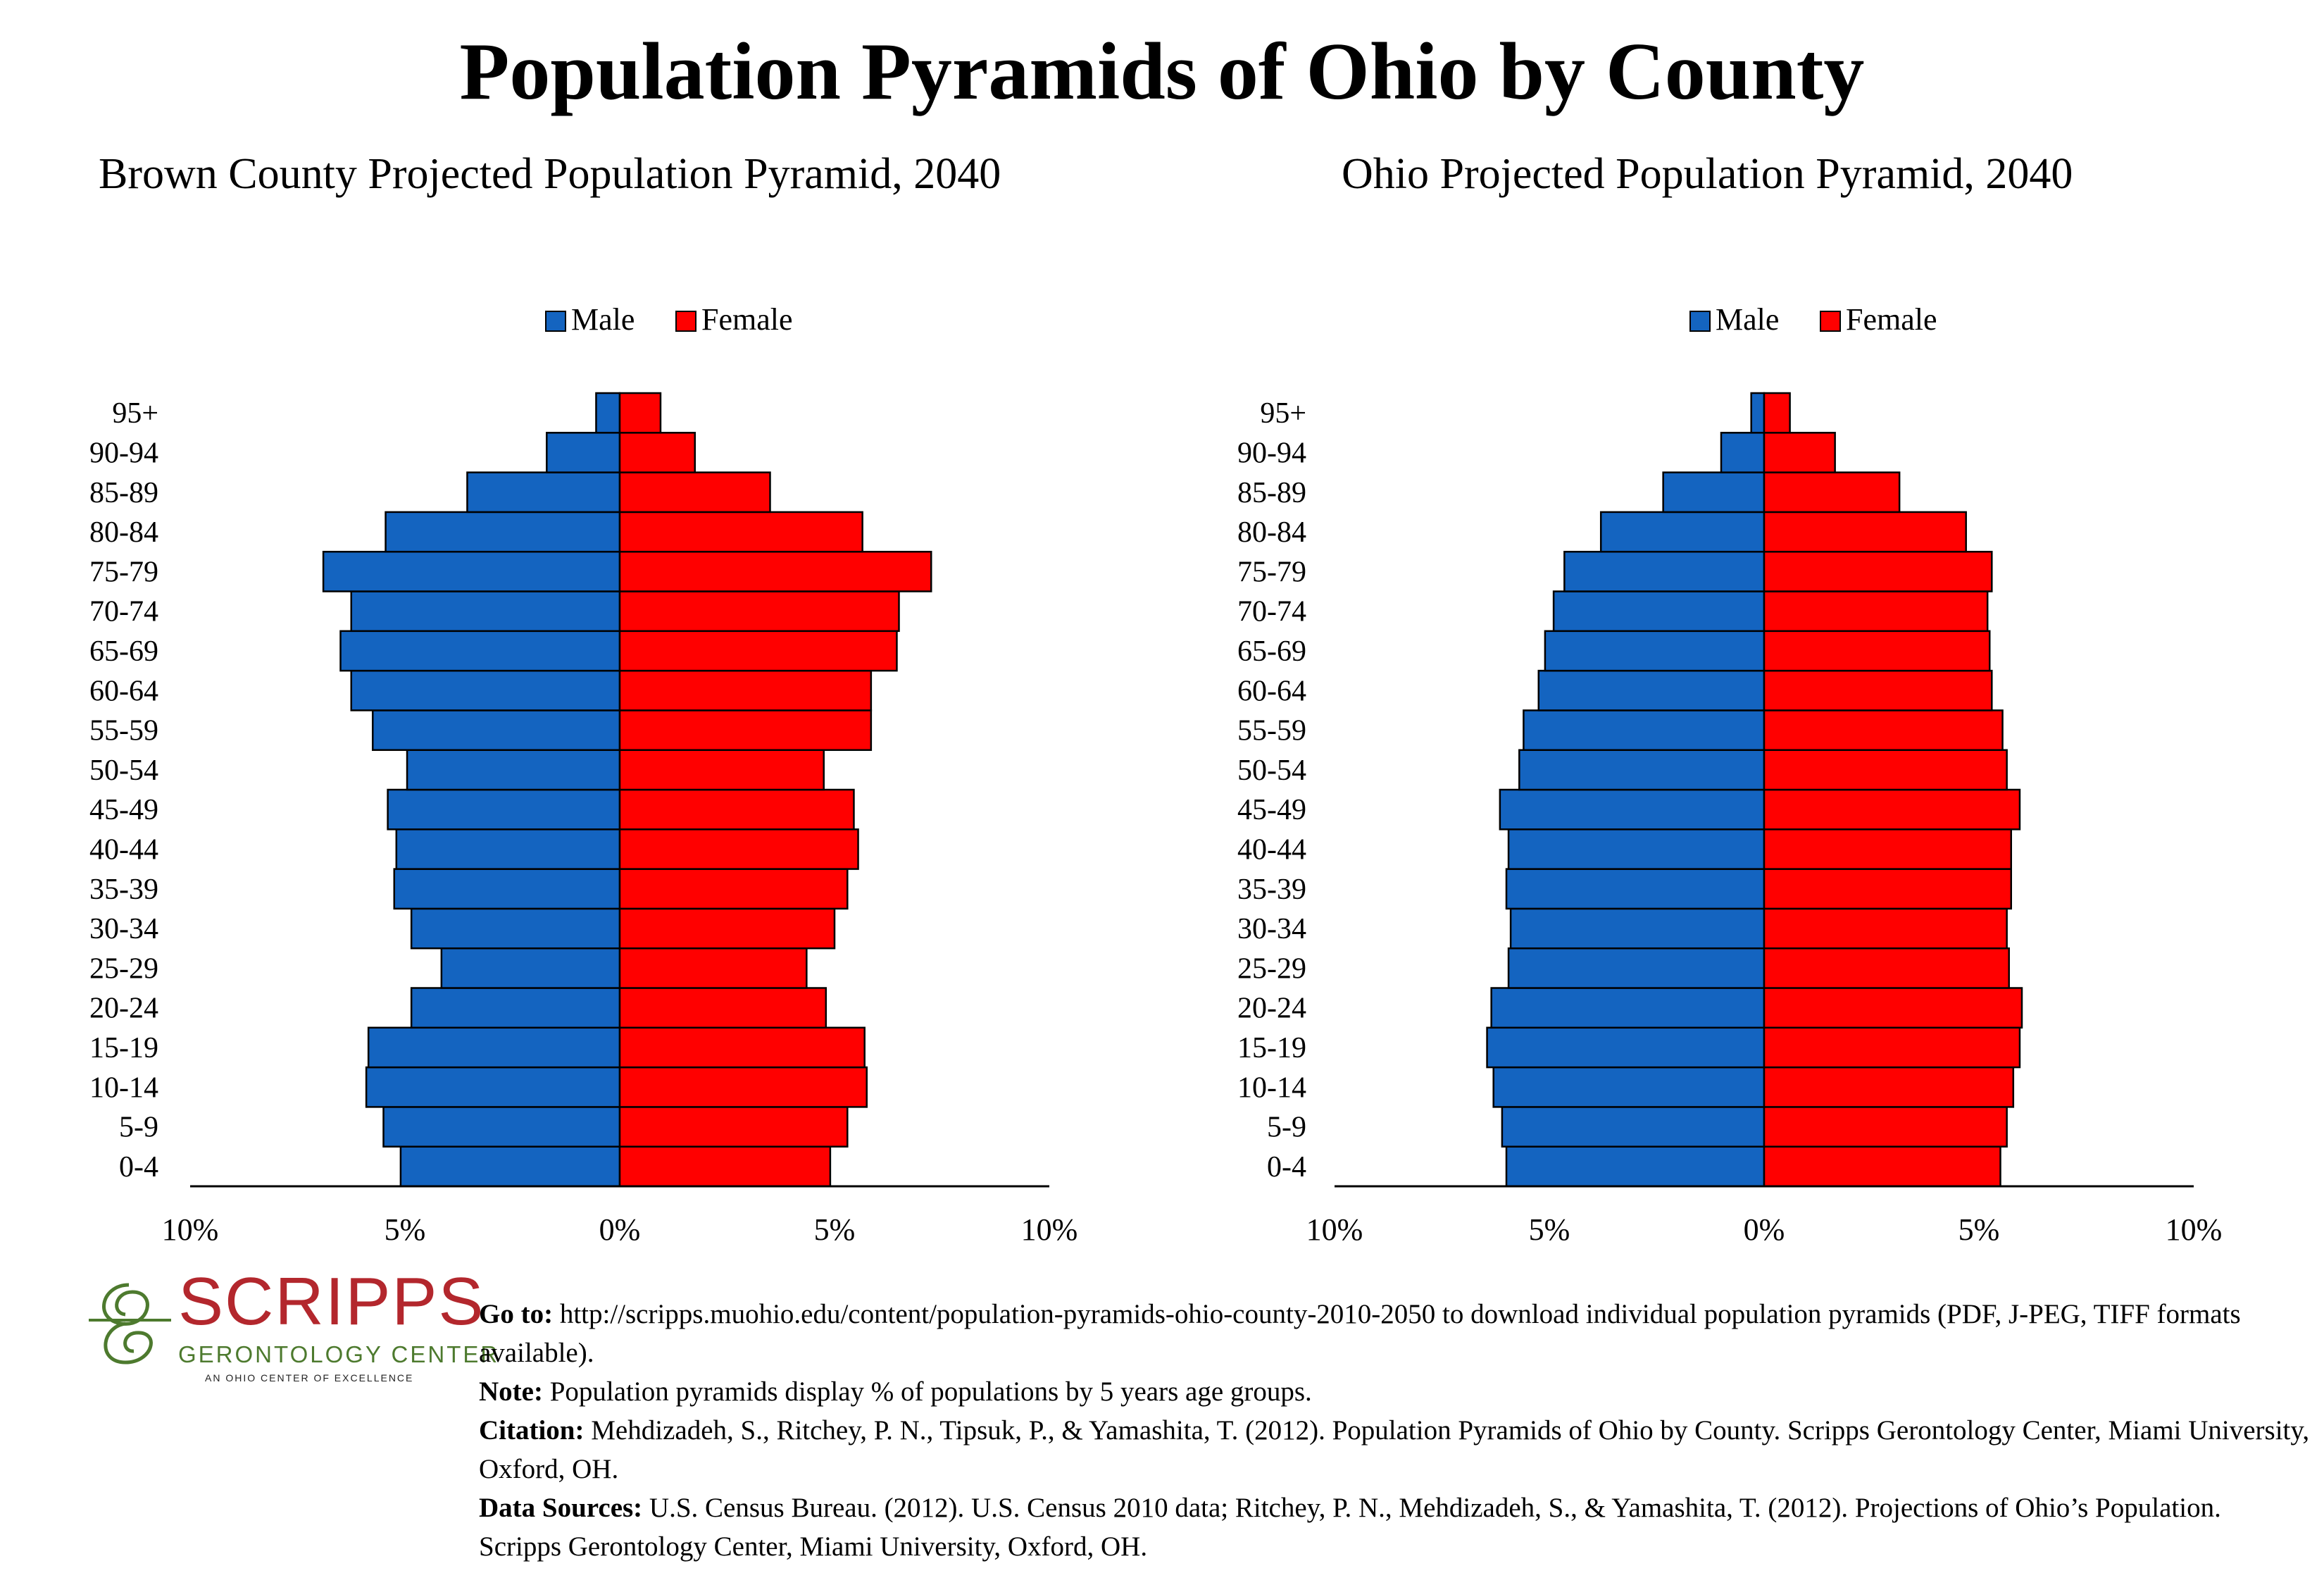 This screenshot has height=1585, width=2324. What do you see at coordinates (123, 572) in the screenshot?
I see `chart1-age-label-75-79: 75-79` at bounding box center [123, 572].